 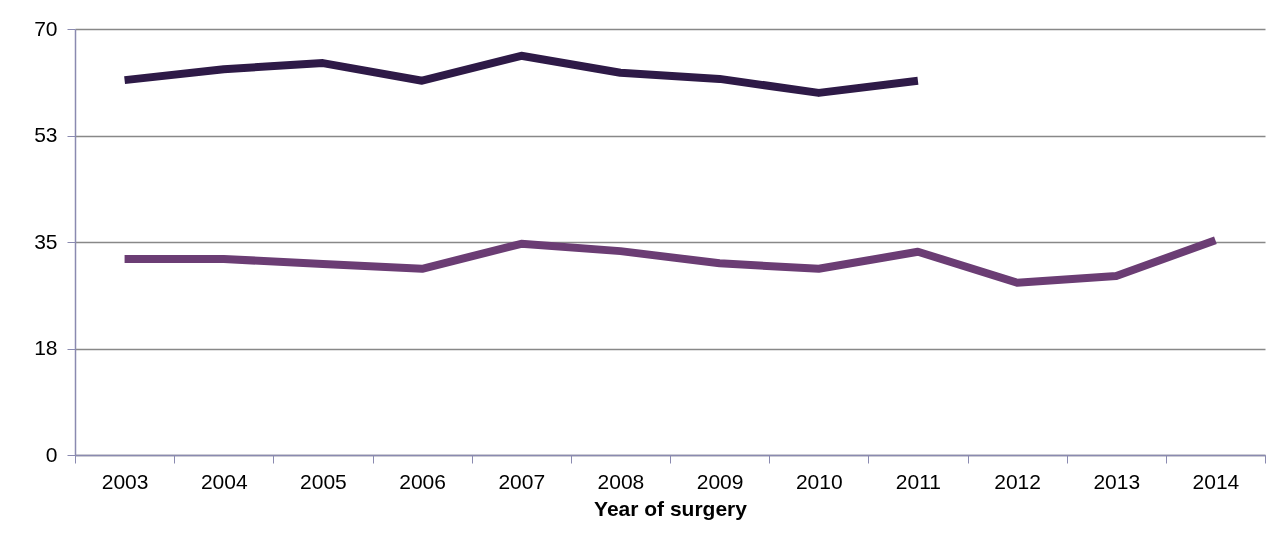 What do you see at coordinates (323, 481) in the screenshot?
I see `x-tick-label: 2005` at bounding box center [323, 481].